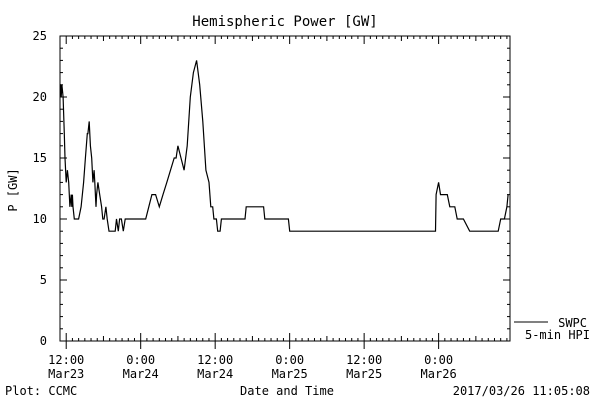  I want to click on y-tick-label: 5, so click(43, 280).